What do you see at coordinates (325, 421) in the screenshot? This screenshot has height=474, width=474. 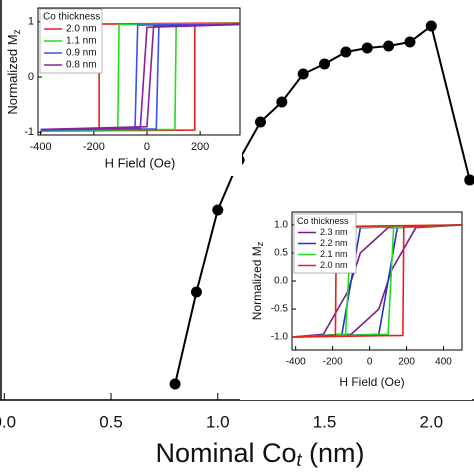 I see `x-tick-label: 1.5` at bounding box center [325, 421].